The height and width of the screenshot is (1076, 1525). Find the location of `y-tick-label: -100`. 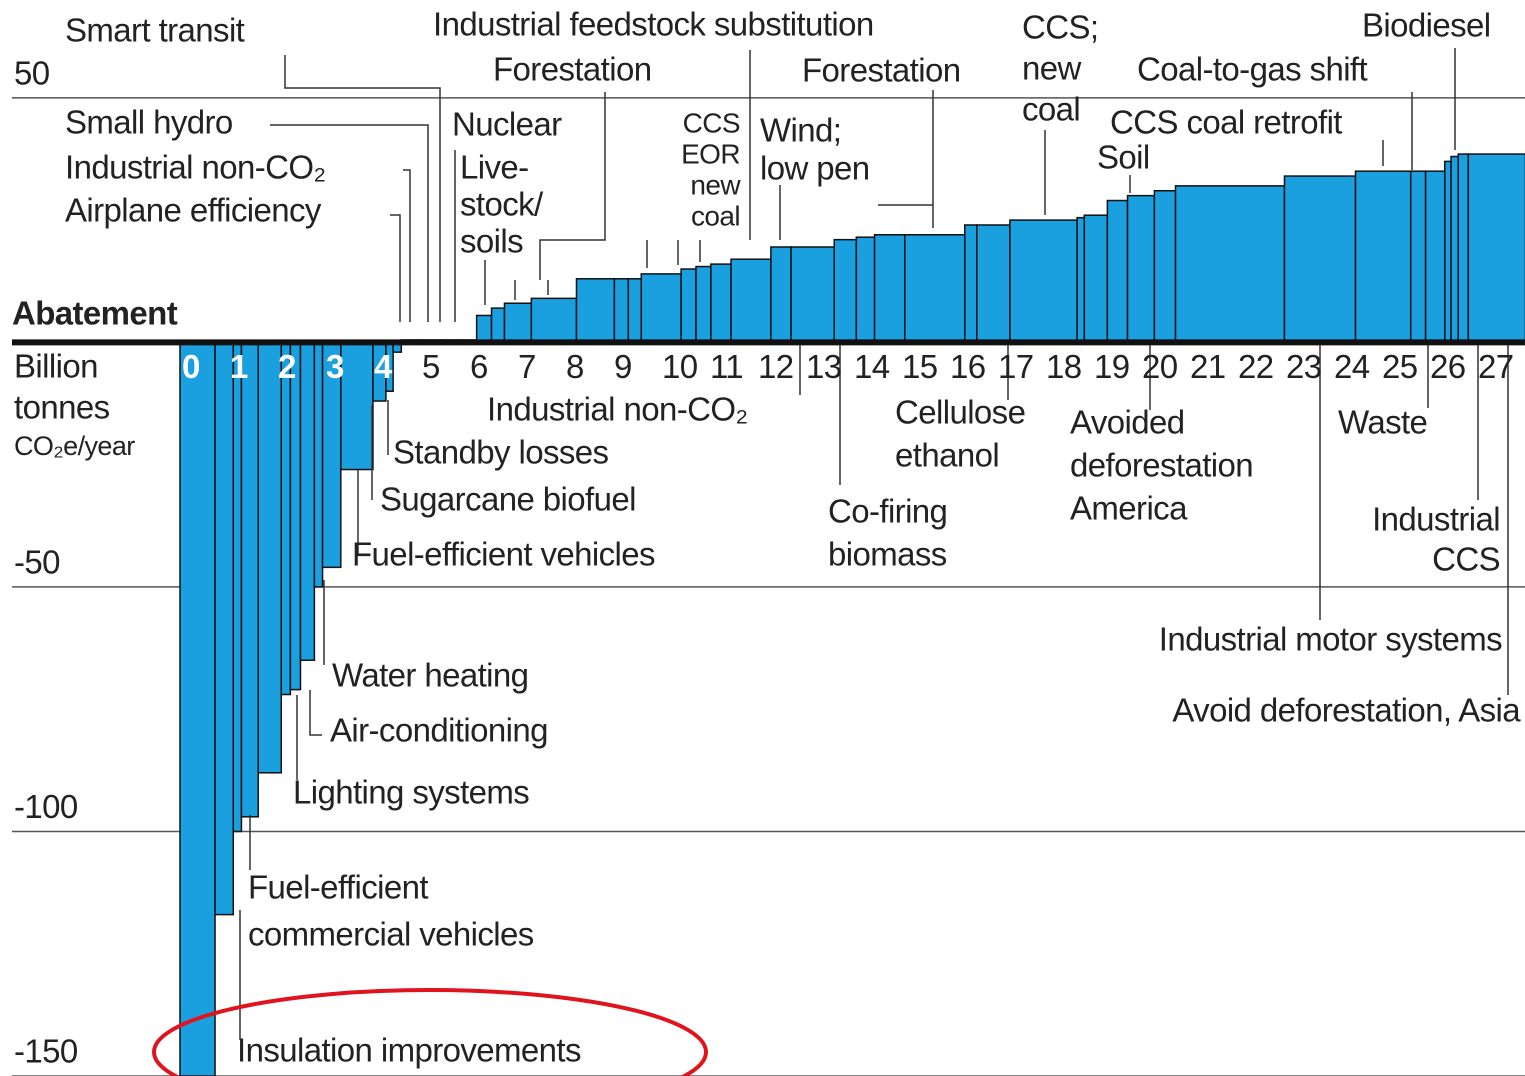

y-tick-label: -100 is located at coordinates (46, 806).